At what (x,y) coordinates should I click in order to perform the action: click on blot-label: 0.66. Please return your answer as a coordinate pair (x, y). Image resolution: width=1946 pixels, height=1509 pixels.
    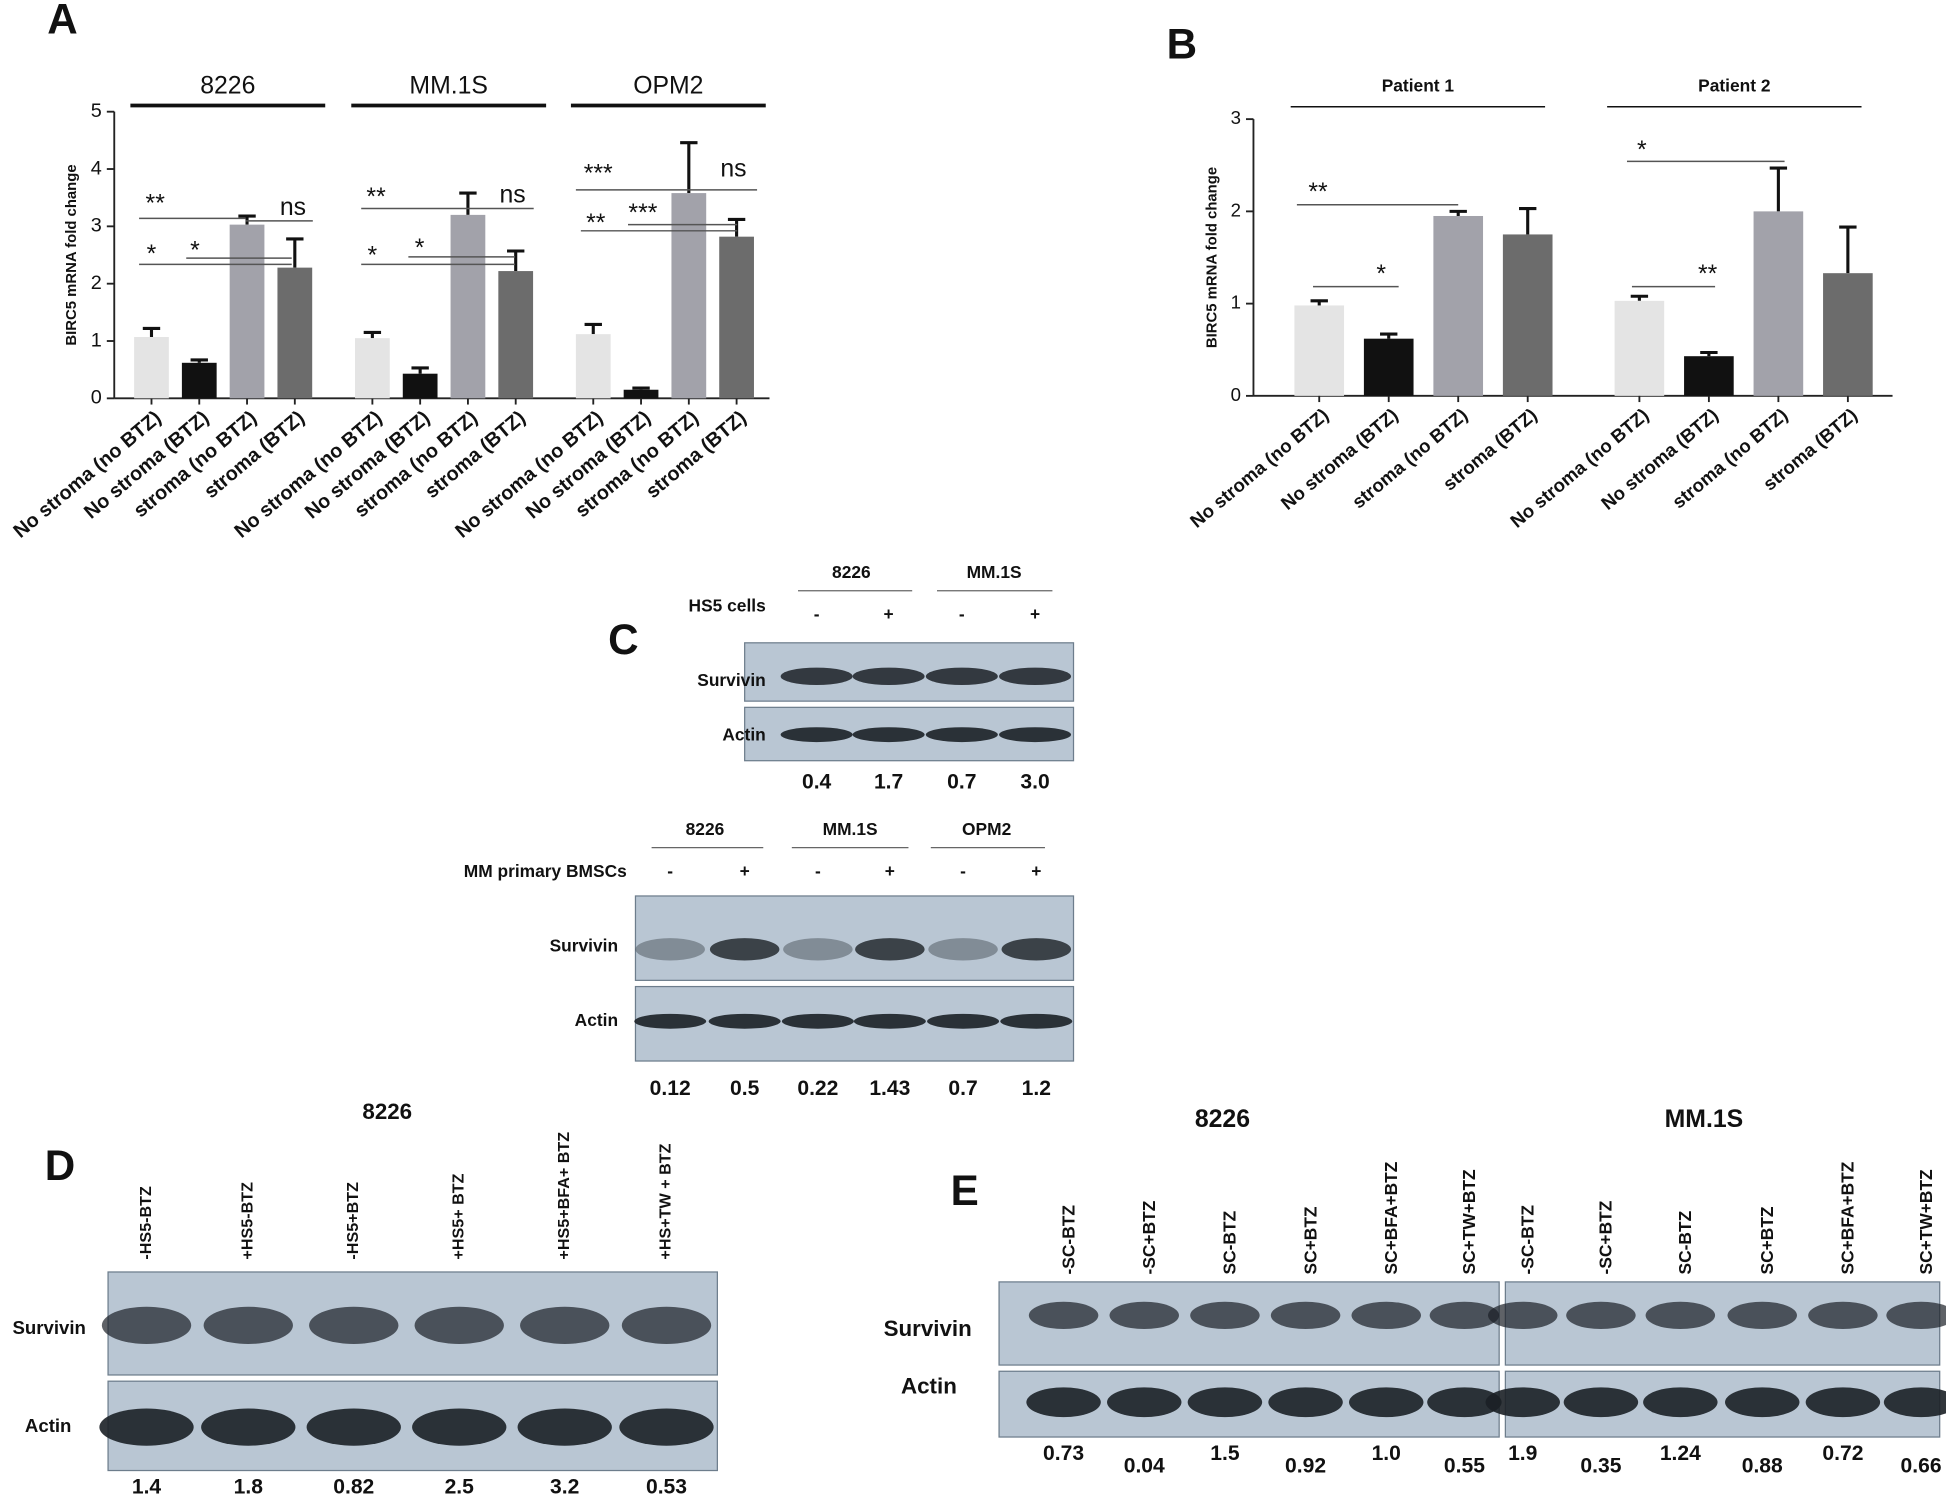
    Looking at the image, I should click on (1921, 1465).